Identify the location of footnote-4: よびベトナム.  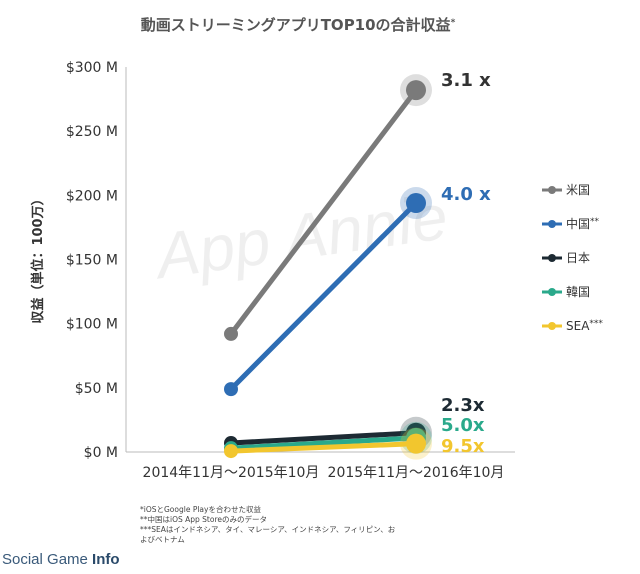
(162, 539).